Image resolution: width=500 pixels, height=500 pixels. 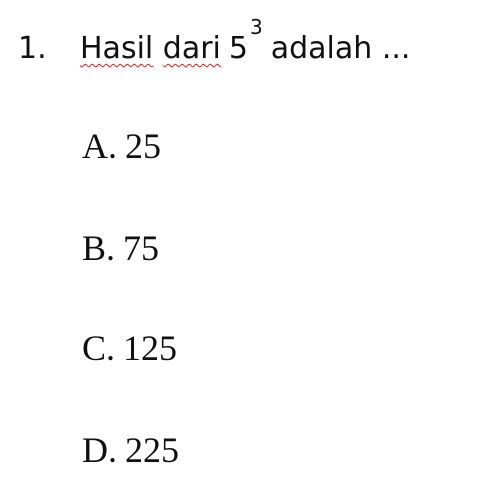 I want to click on option-d: D. 225, so click(x=232, y=450).